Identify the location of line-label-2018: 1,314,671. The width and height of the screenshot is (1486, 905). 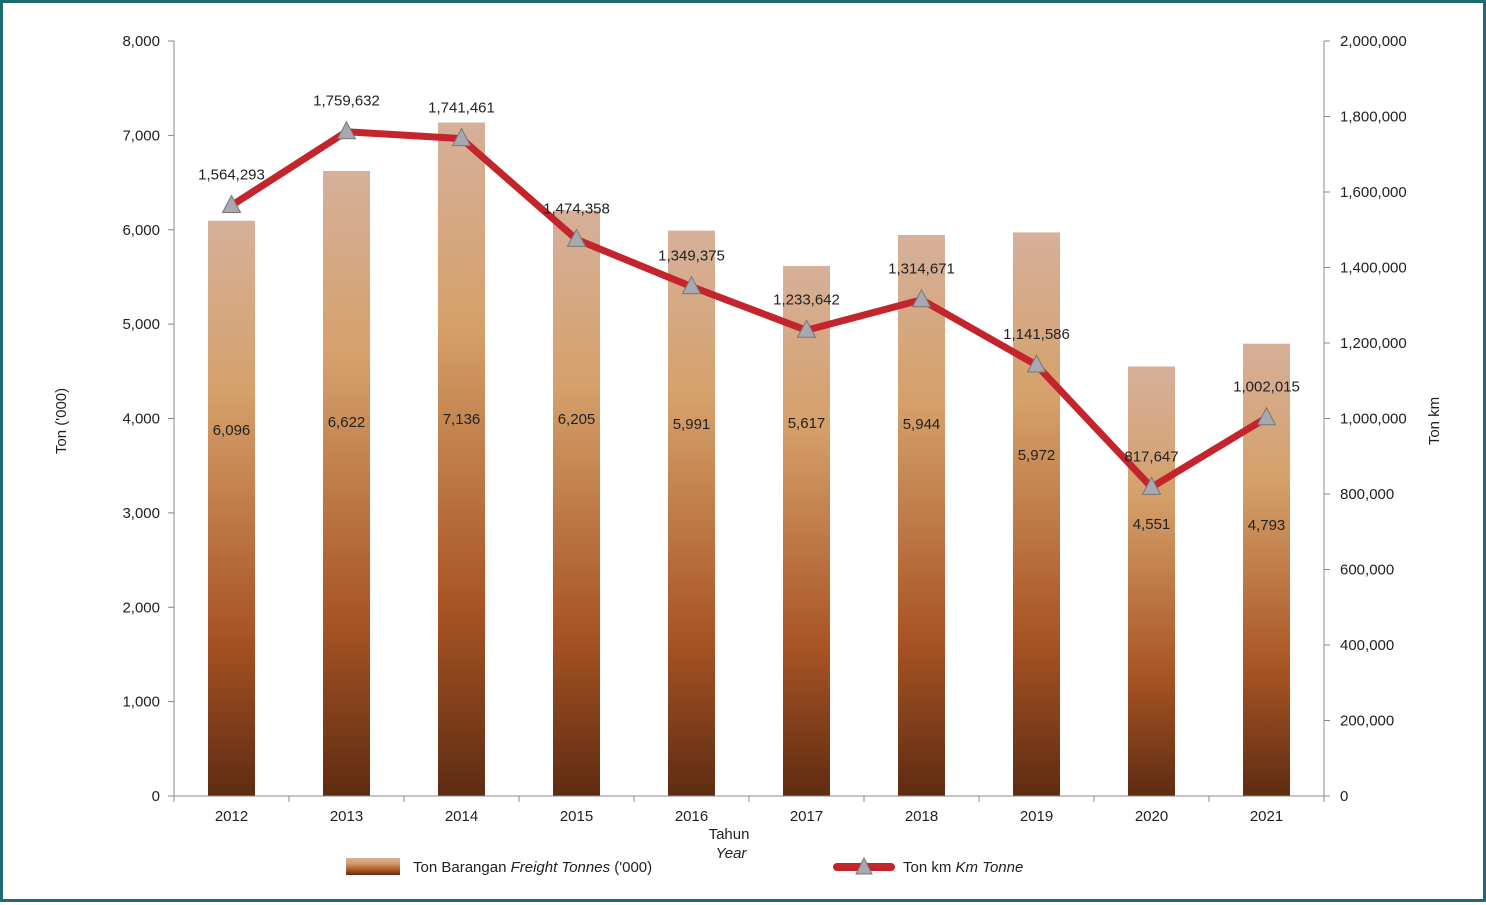
(921, 269).